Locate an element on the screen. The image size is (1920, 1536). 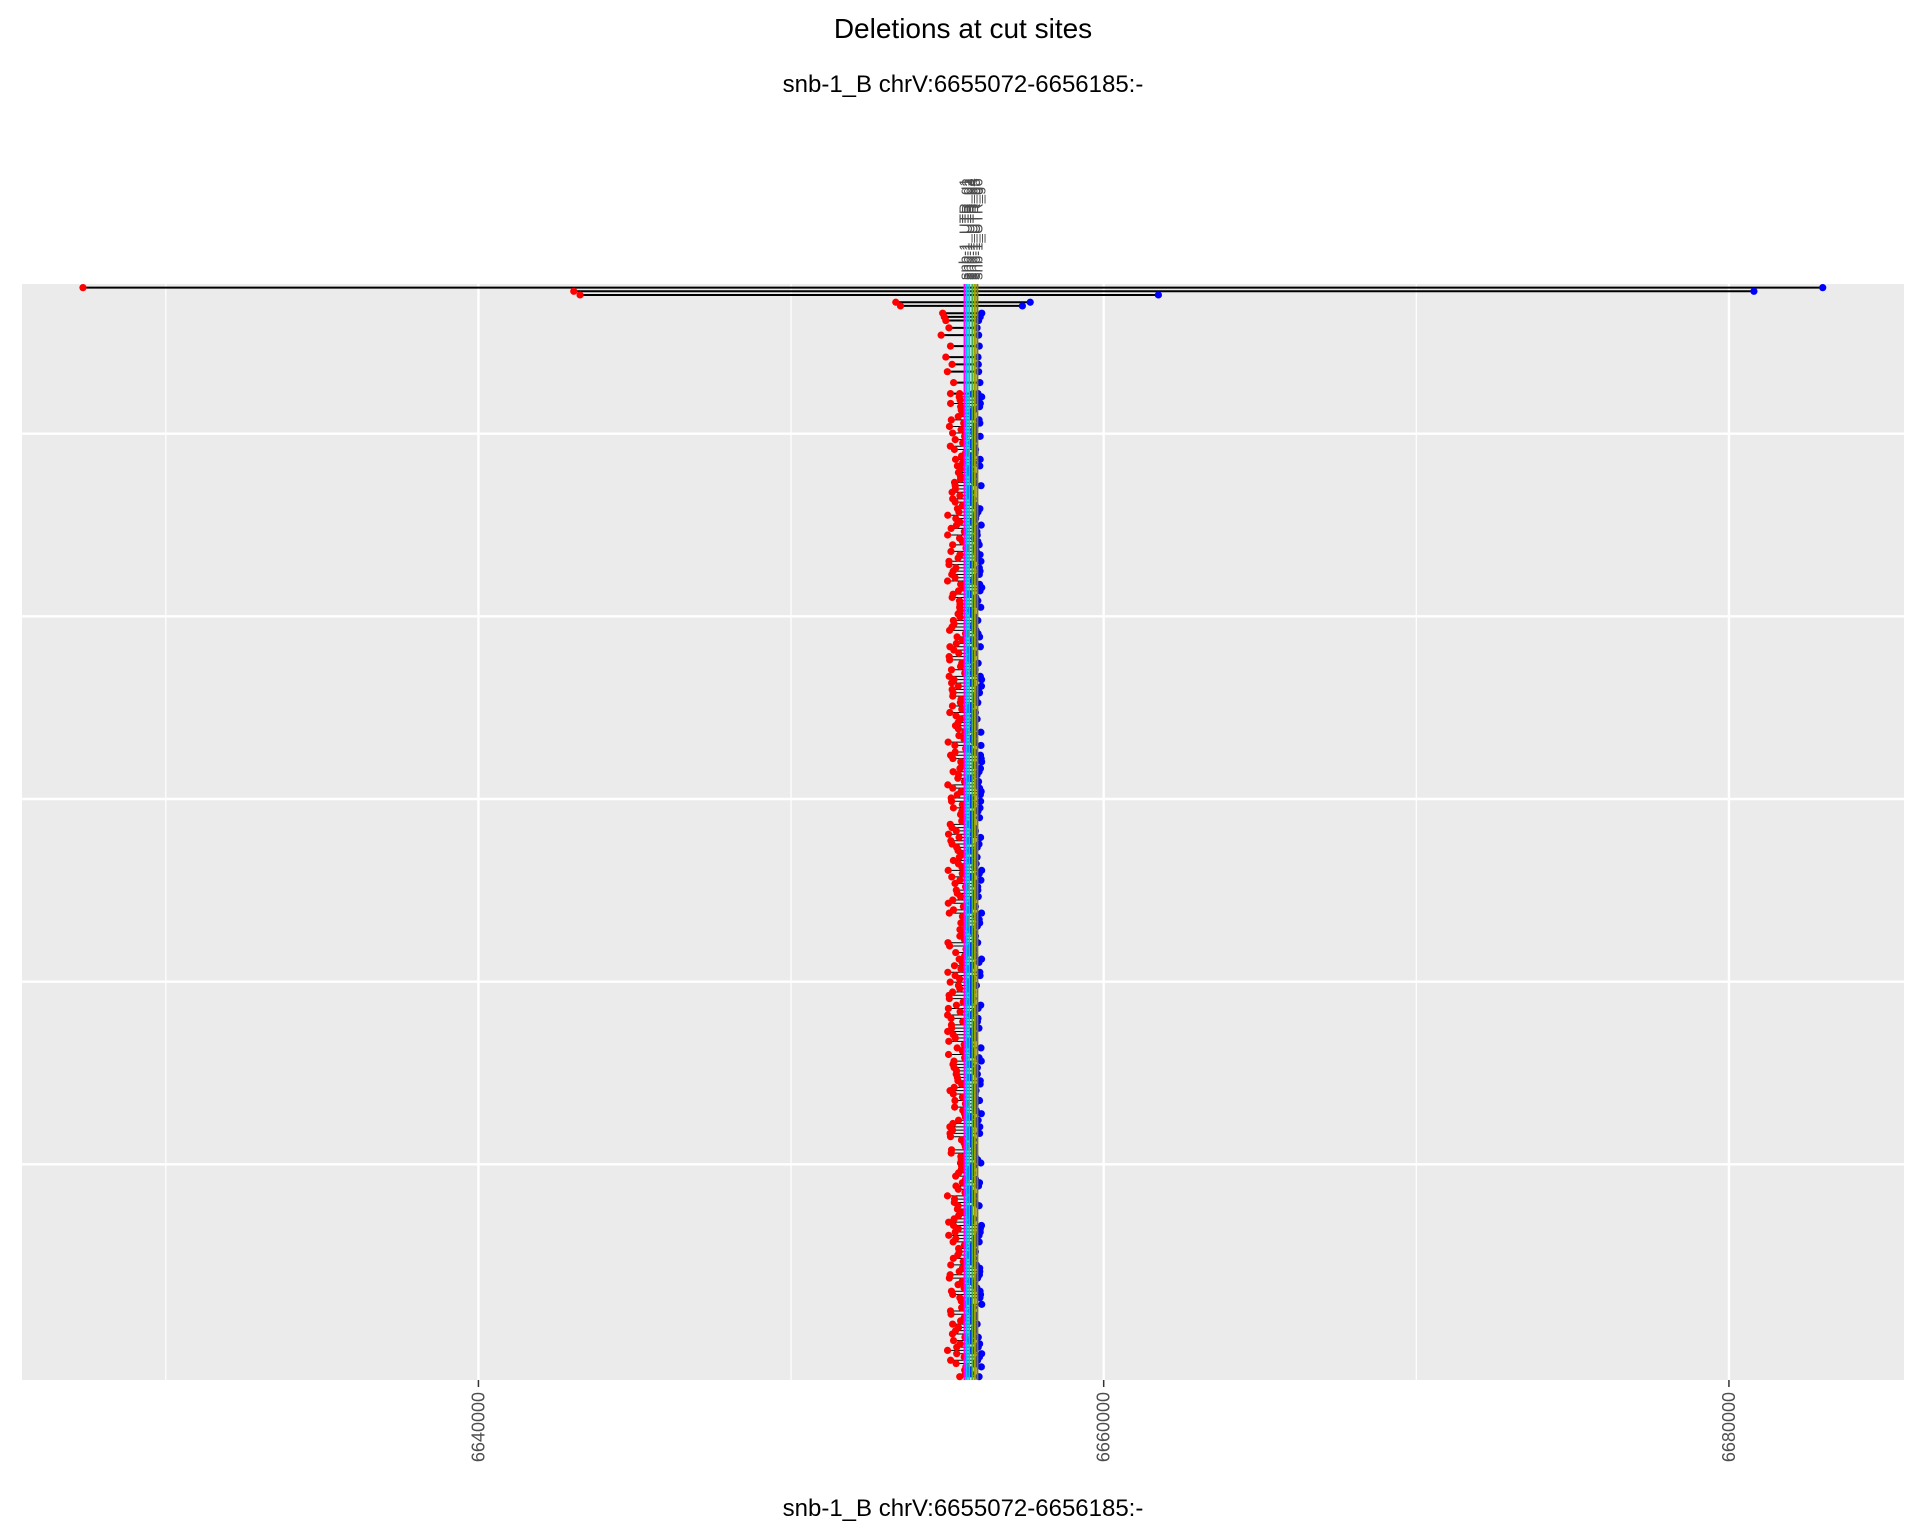
cut-label-snb-1_UTR_g1: snb-1_UTR_g1 is located at coordinates (965, 229).